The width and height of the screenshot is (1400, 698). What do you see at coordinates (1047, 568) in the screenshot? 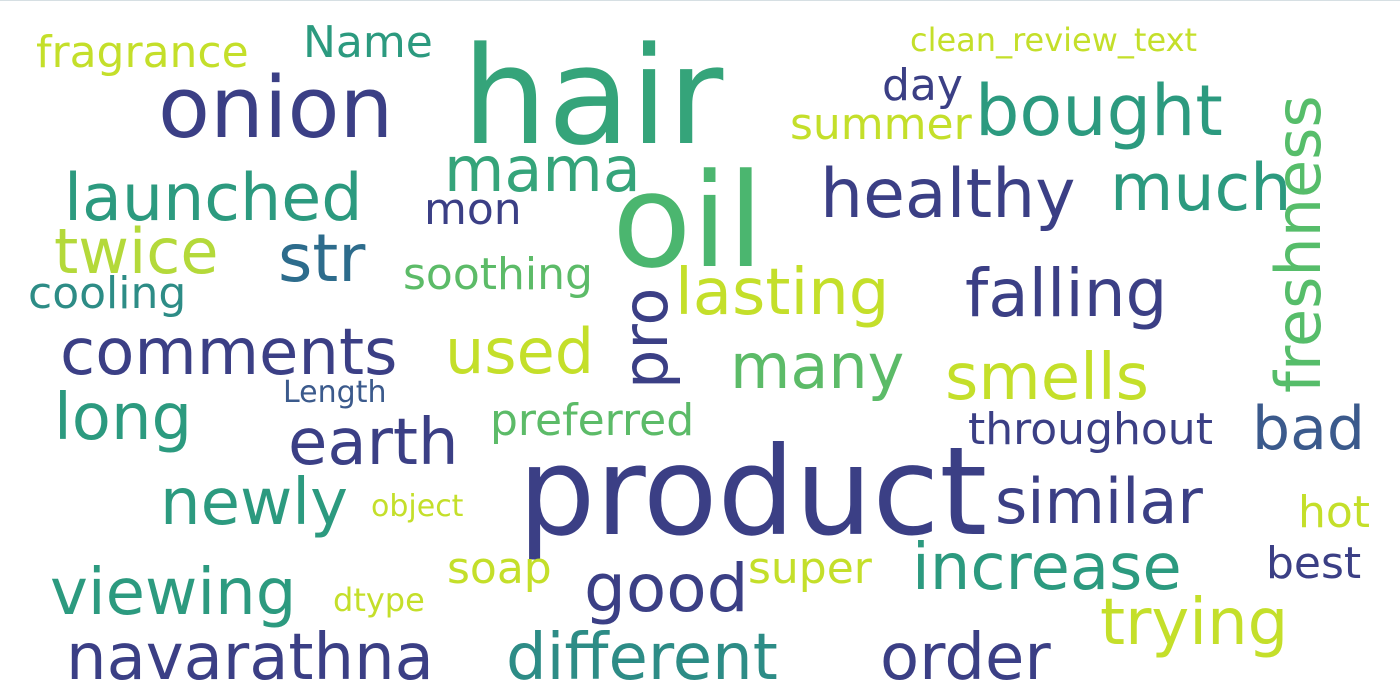
I see `word-increase: increase` at bounding box center [1047, 568].